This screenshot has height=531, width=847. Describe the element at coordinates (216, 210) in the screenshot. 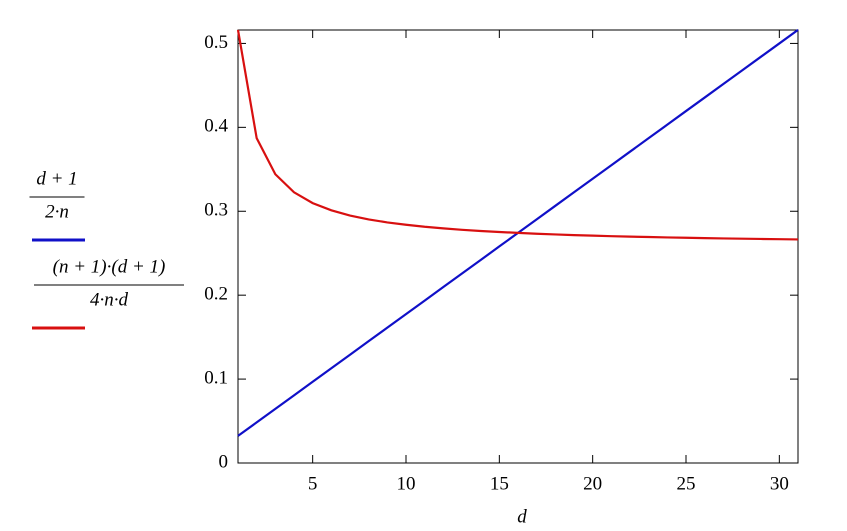

I see `y-tick-label: 0.3` at that location.